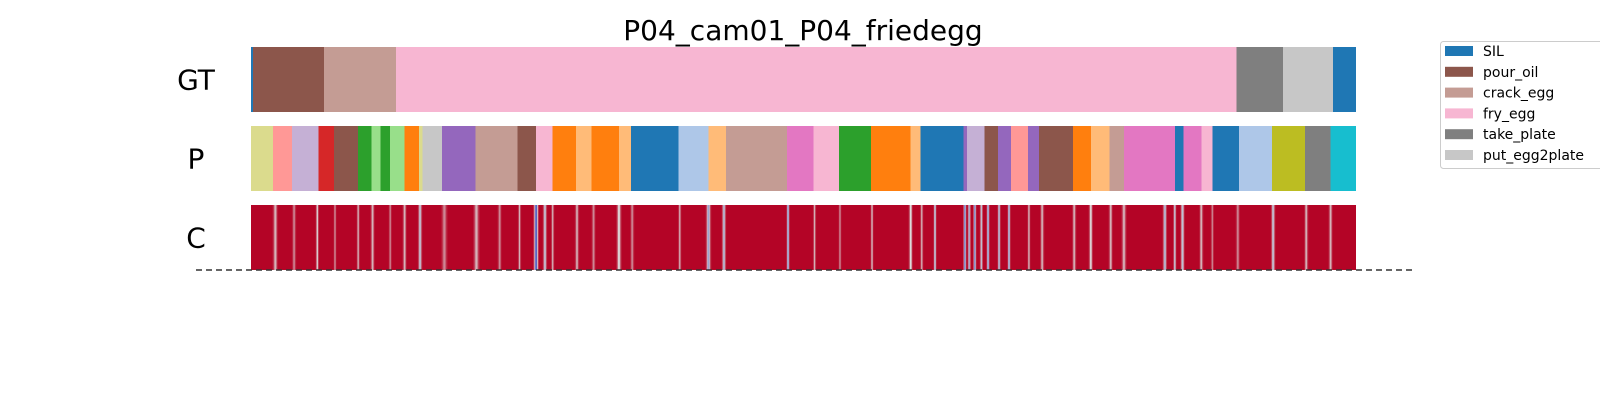  Describe the element at coordinates (802, 30) in the screenshot. I see `chart-title: P04_cam01_P04_friedegg` at that location.